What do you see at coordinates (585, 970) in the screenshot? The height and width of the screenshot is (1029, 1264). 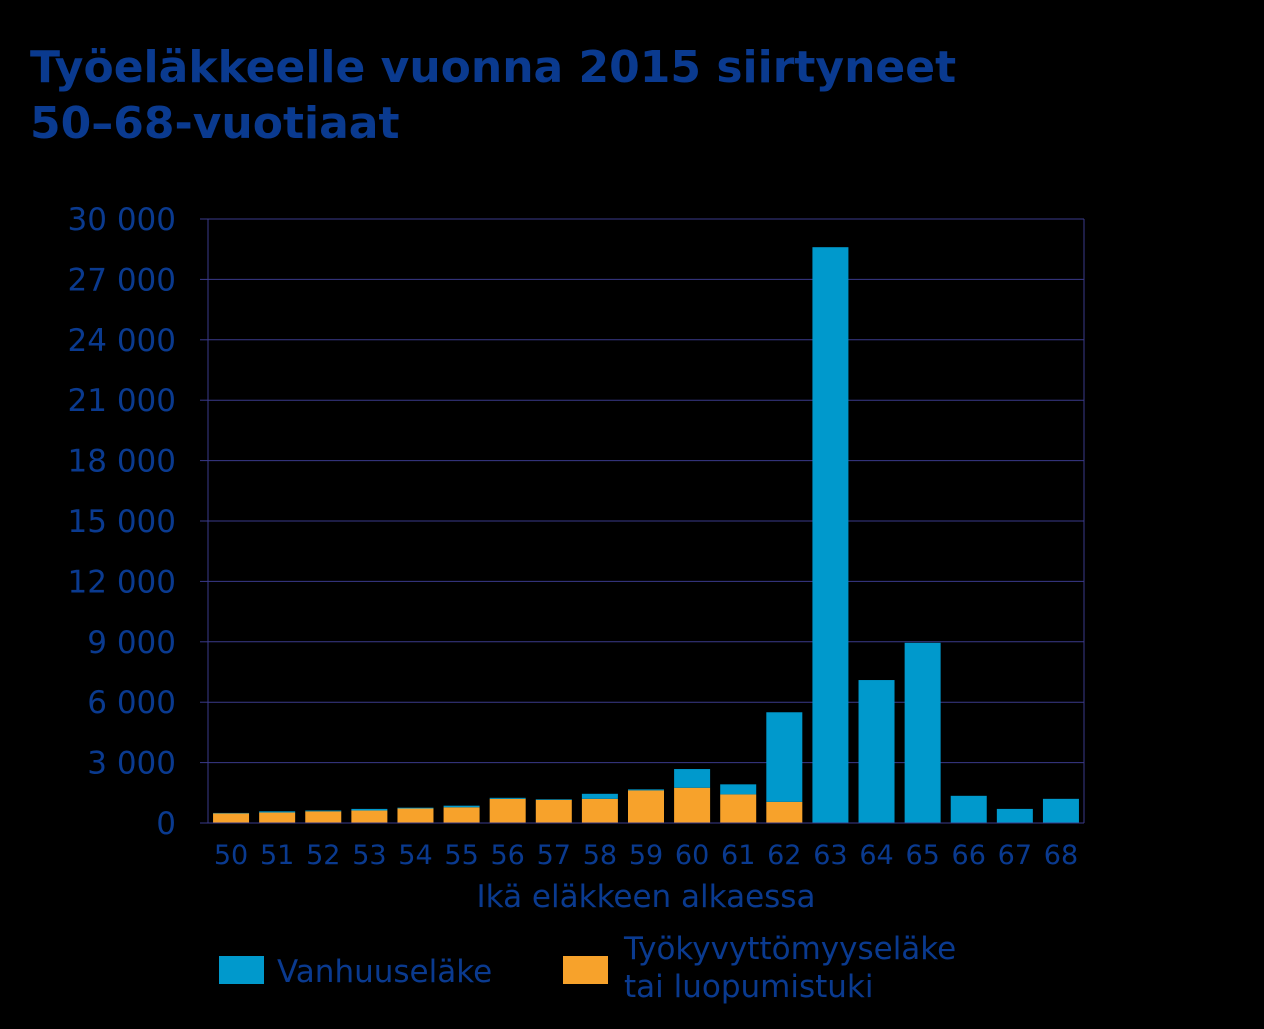 I see `legend-swatch-tyokyvyttomyyselake` at bounding box center [585, 970].